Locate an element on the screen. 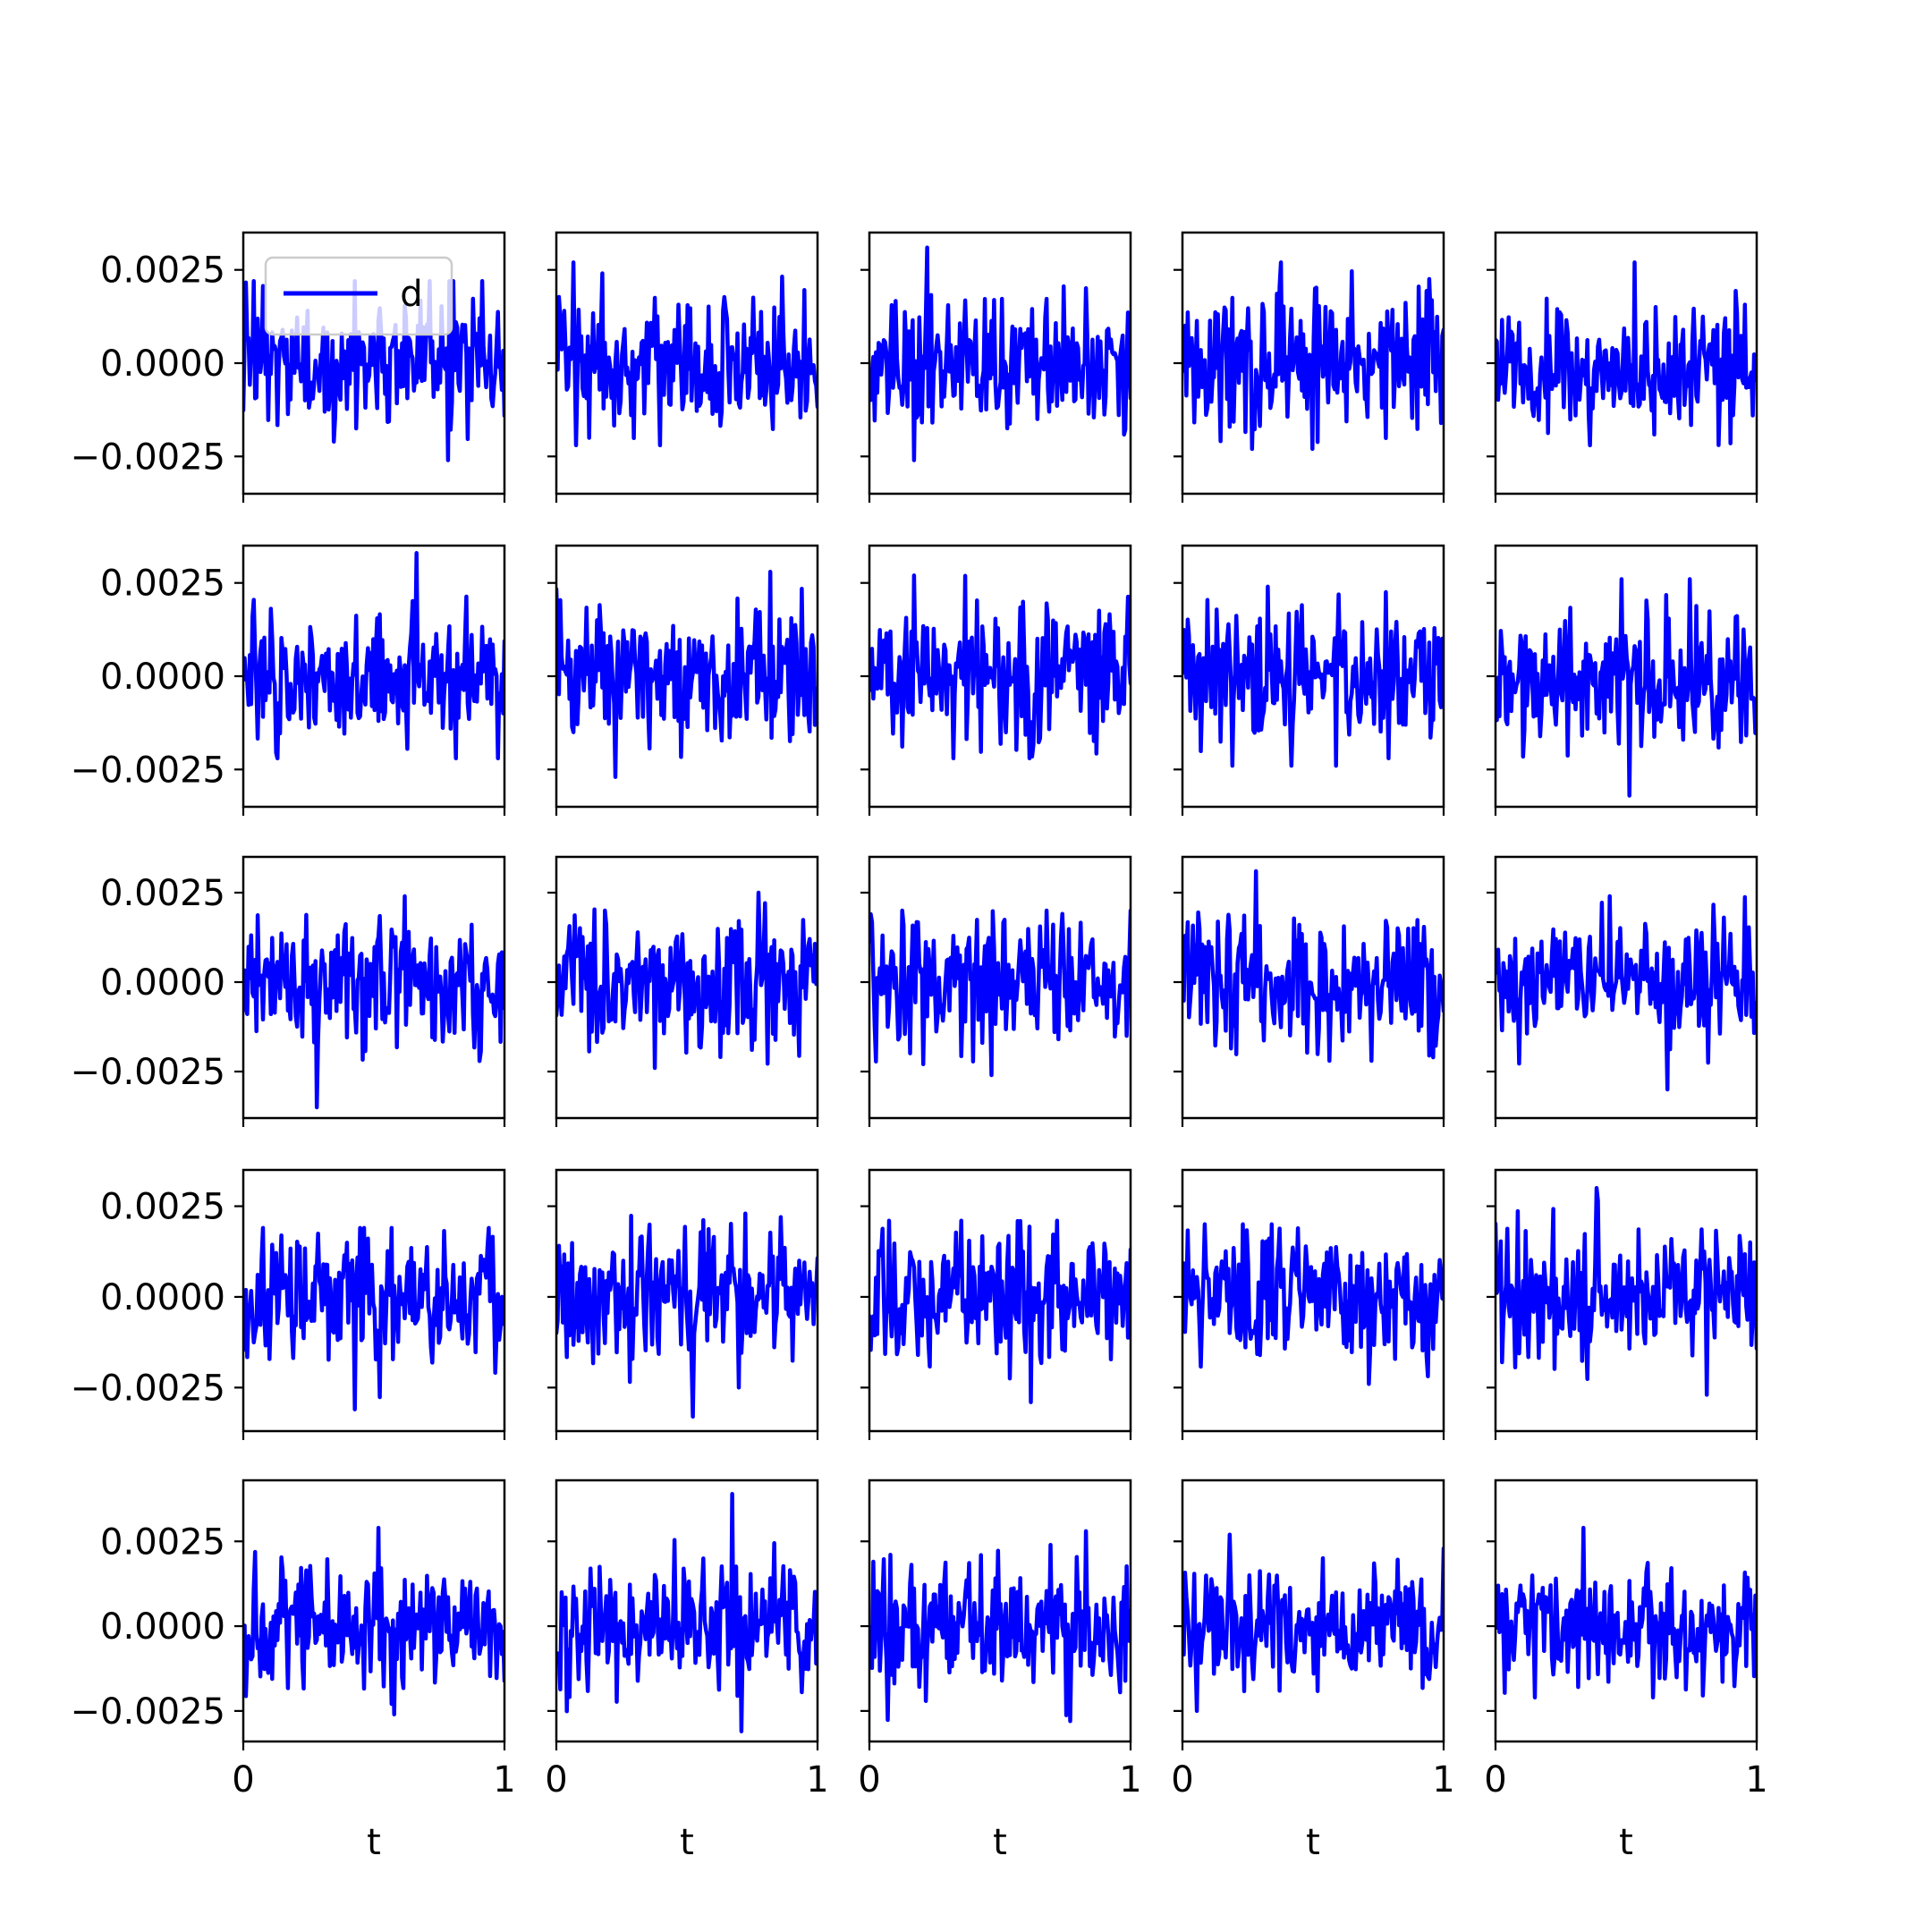 Image resolution: width=1932 pixels, height=1932 pixels. panel-r2-c4 is located at coordinates (1309, 680).